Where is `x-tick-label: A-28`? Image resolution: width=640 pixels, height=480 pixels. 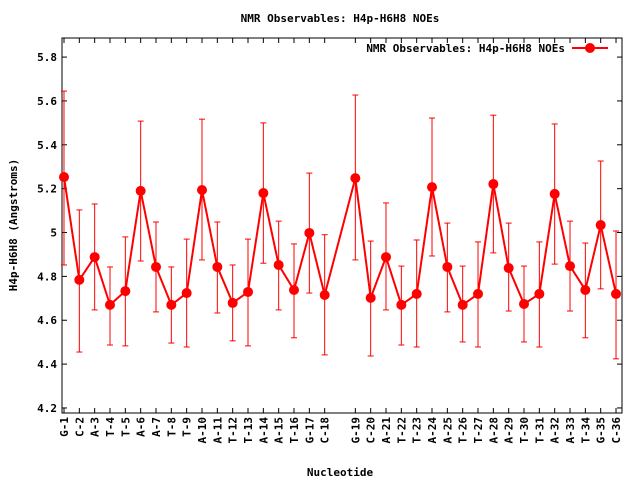
x-tick-label: A-28 is located at coordinates (493, 430).